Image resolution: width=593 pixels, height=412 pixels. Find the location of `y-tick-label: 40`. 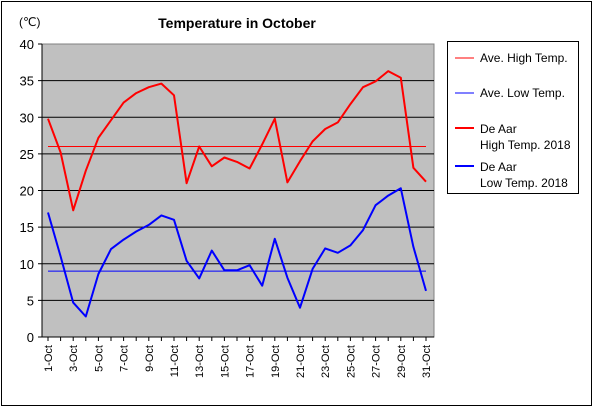

y-tick-label: 40 is located at coordinates (27, 44).